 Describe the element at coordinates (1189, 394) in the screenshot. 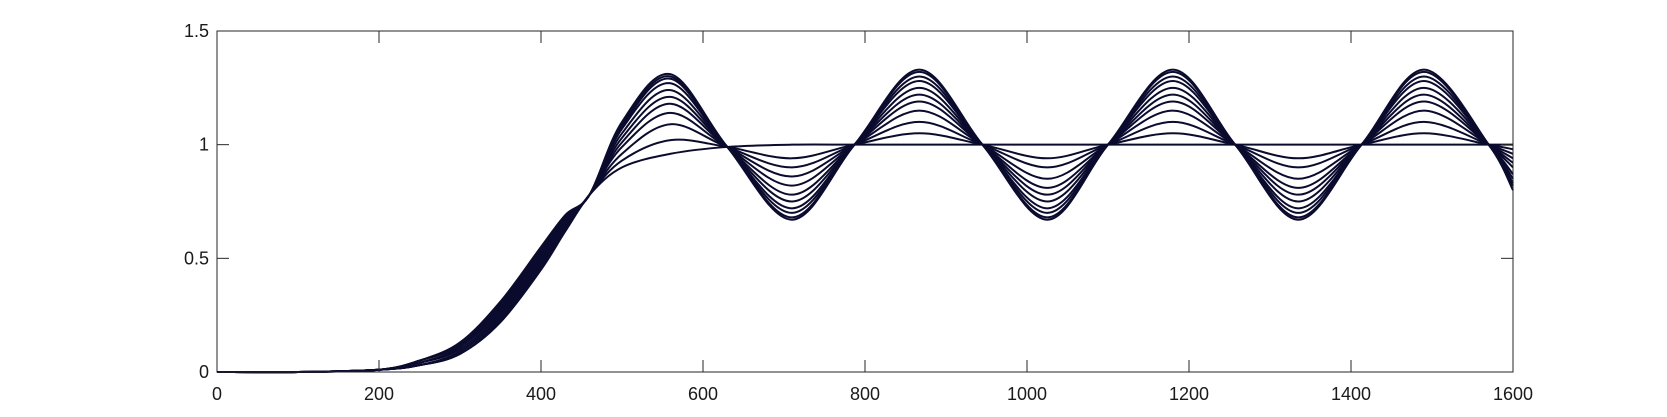

I see `x-tick-label: 1200` at that location.